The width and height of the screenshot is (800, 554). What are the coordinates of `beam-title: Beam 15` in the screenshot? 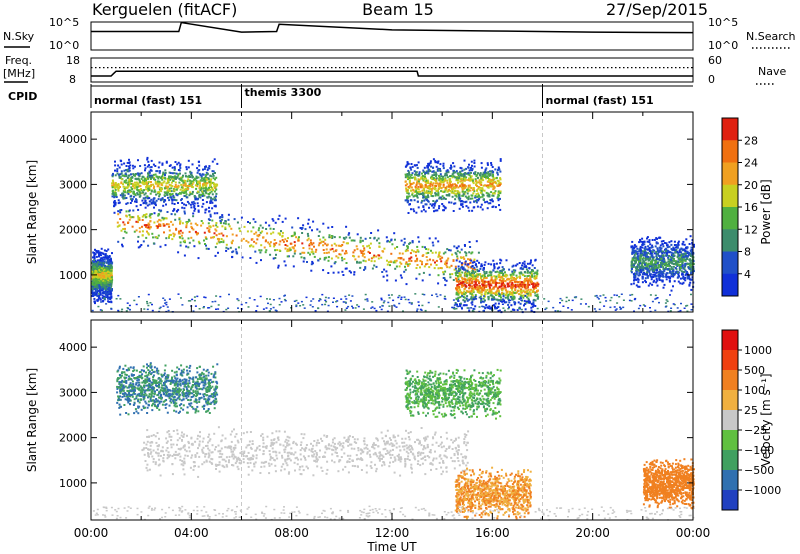 It's located at (398, 9).